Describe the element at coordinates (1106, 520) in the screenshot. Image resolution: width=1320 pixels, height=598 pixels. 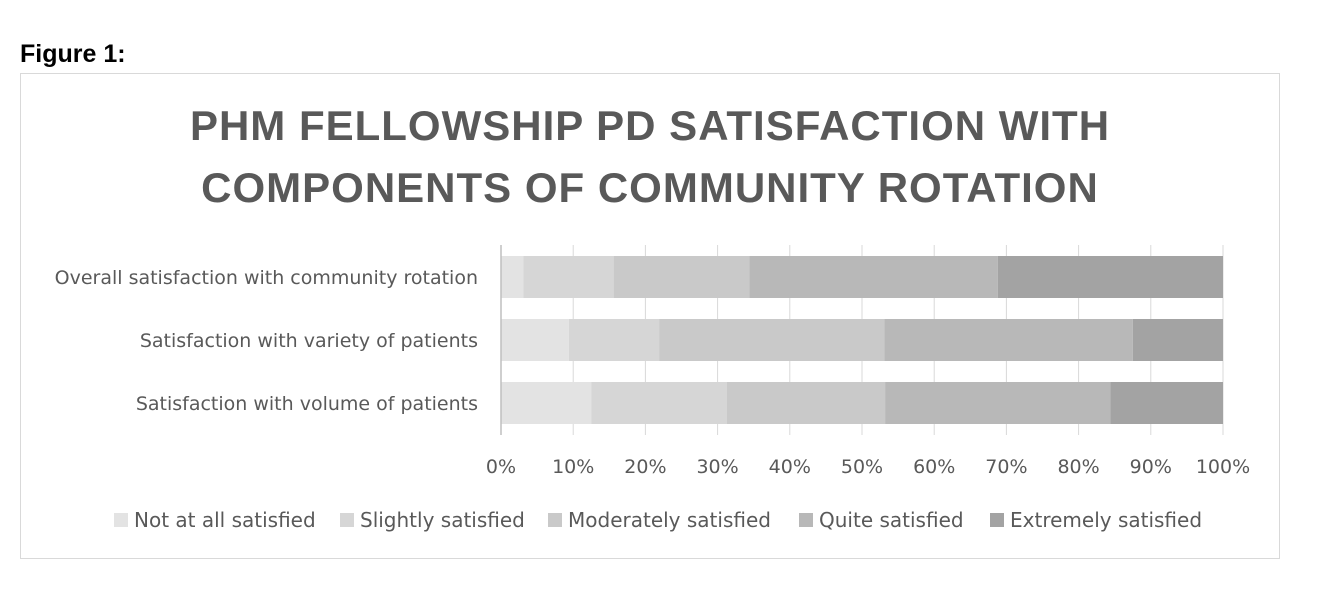
I see `legend-label: Extremely satisfied` at that location.